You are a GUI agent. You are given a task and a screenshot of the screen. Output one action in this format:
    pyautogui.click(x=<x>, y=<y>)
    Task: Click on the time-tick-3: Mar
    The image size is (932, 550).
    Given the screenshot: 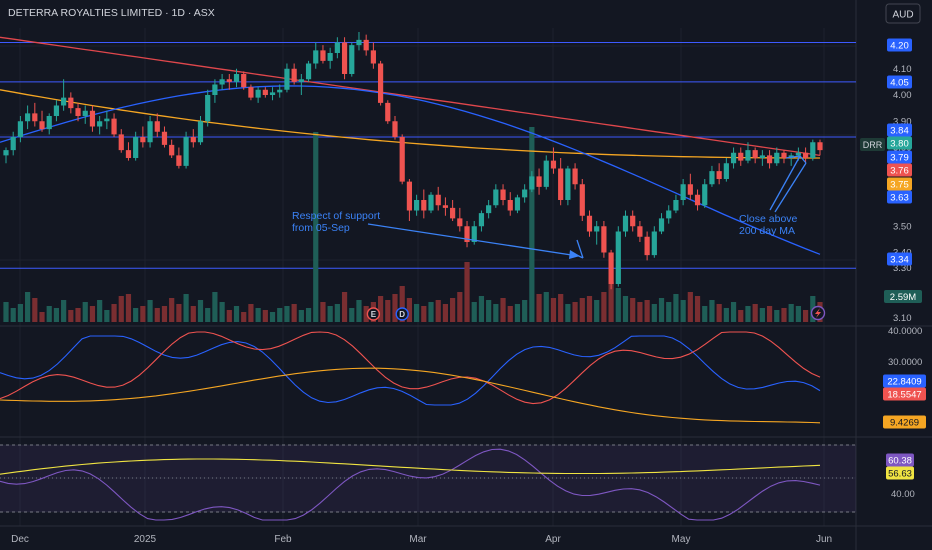 What is the action you would take?
    pyautogui.click(x=418, y=539)
    